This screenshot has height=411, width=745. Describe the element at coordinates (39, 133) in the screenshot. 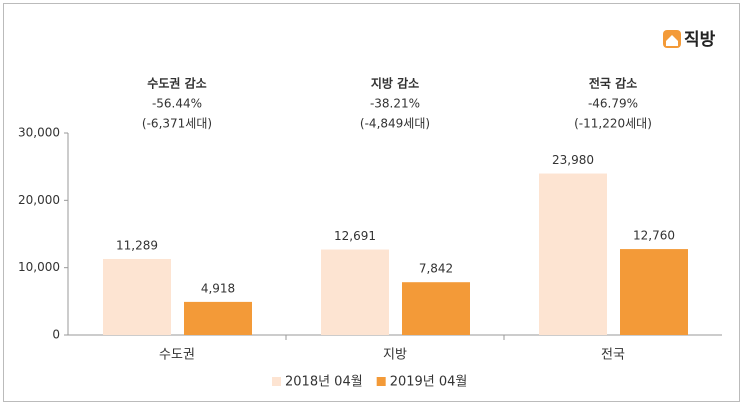

I see `y-tick-label: 30,000` at that location.